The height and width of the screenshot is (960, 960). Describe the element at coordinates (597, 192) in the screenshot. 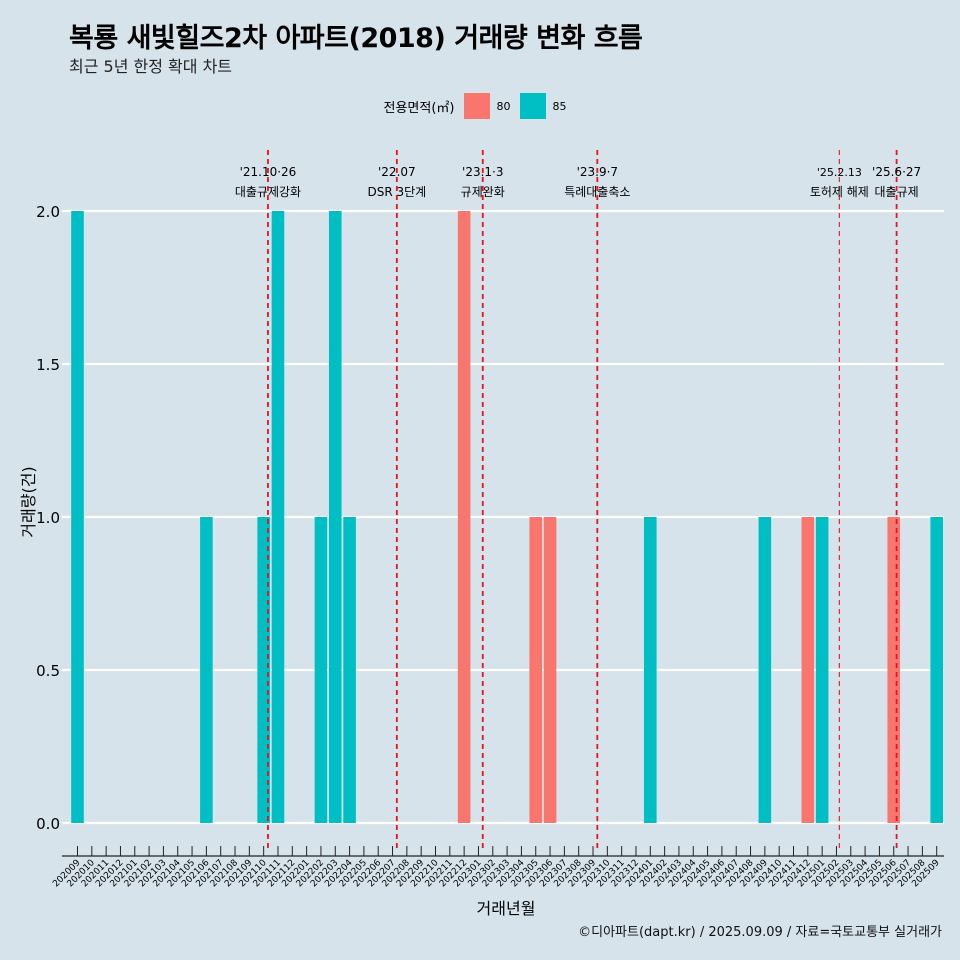

I see `event-desc-label: 특례대출축소` at that location.